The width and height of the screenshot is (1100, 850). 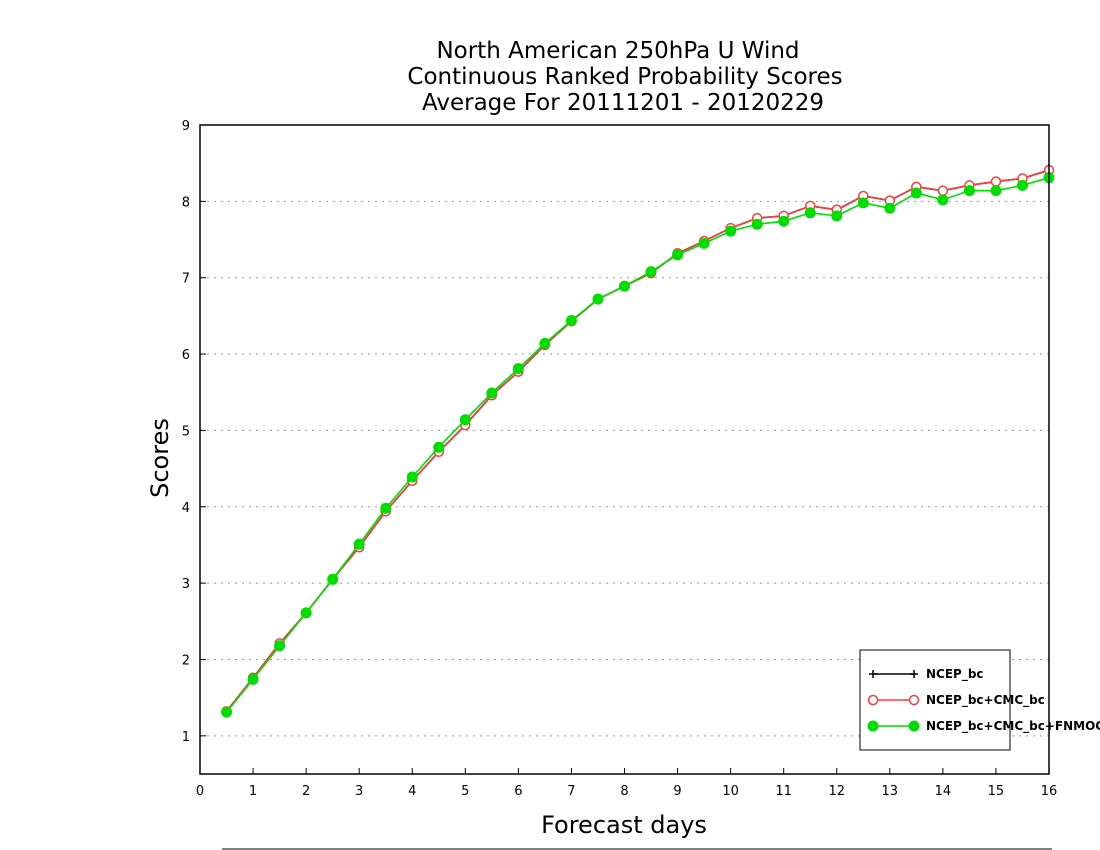 What do you see at coordinates (1049, 791) in the screenshot?
I see `x-tick-label: 16` at bounding box center [1049, 791].